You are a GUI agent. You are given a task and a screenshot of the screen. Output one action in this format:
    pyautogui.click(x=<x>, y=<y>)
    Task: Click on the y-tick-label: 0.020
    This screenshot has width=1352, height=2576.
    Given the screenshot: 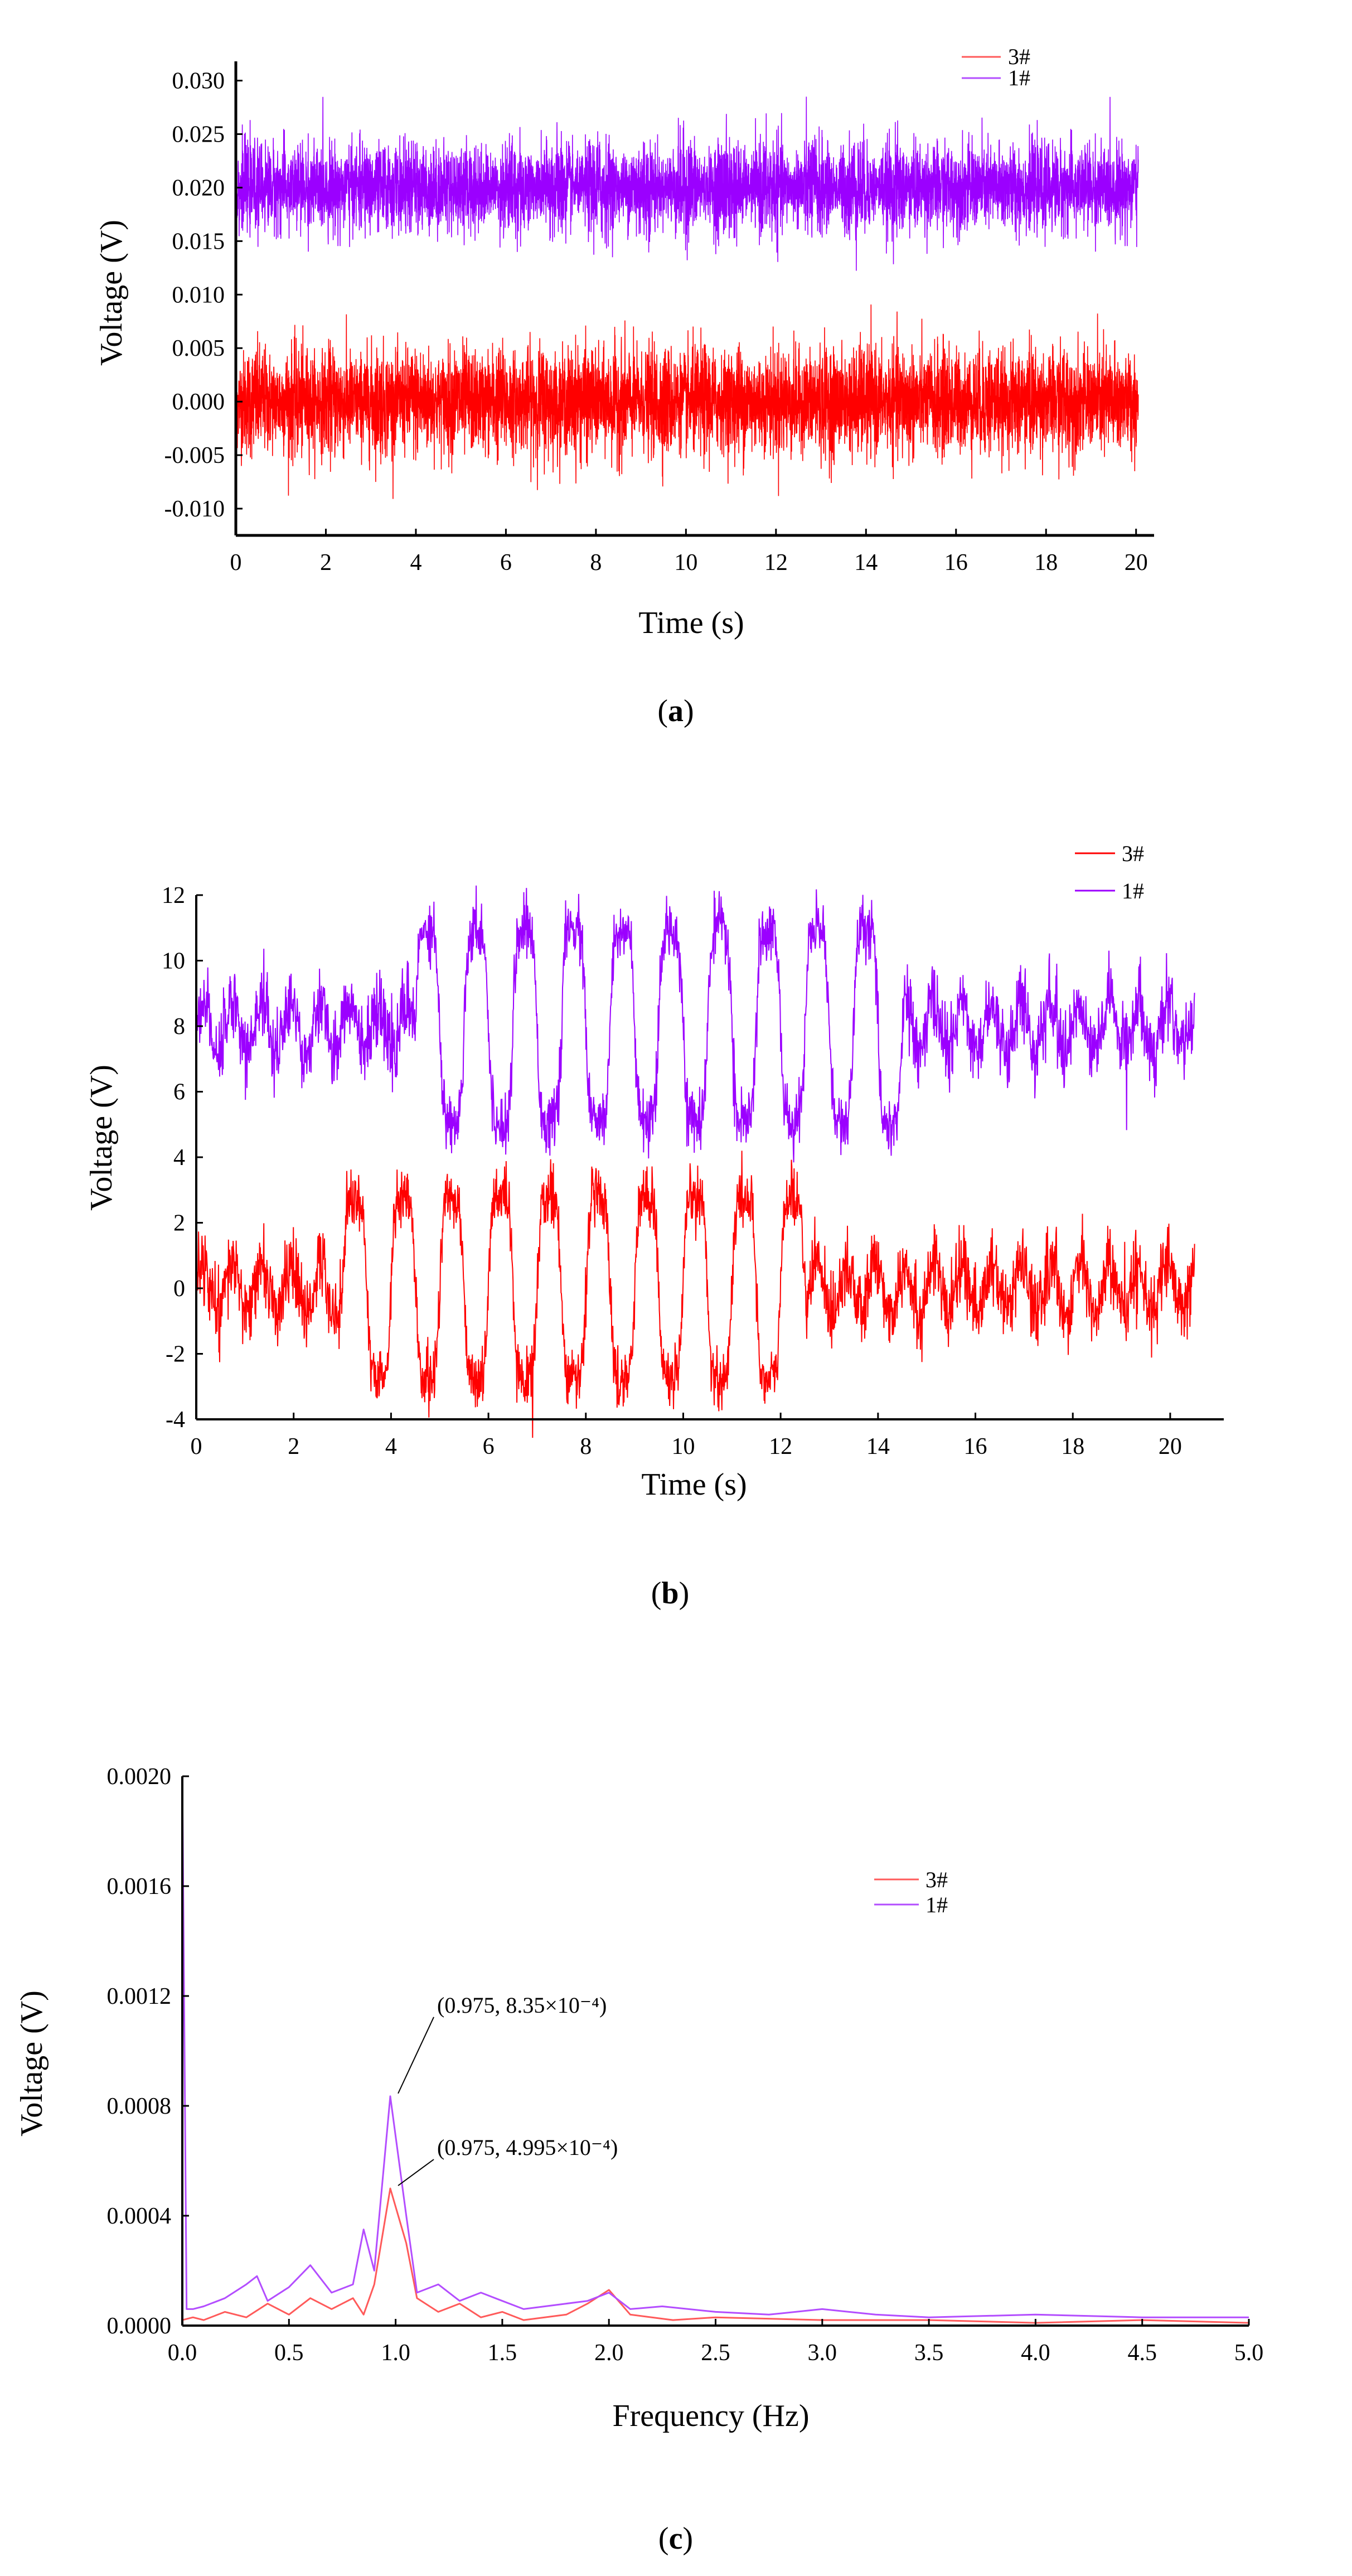 What is the action you would take?
    pyautogui.click(x=198, y=188)
    